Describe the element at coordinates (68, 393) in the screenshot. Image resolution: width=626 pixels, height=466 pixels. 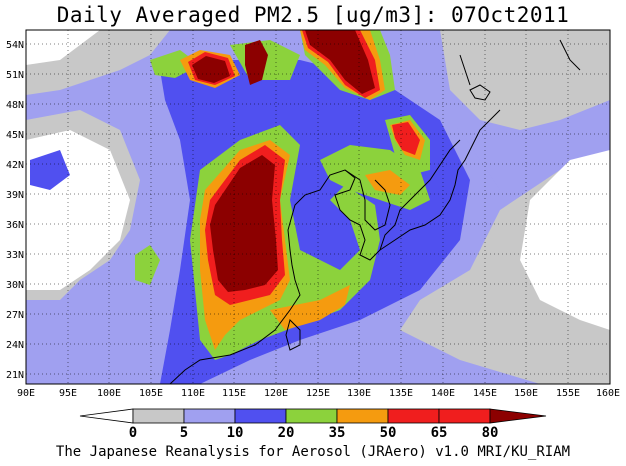
I see `lon-tick-label: 95E` at that location.